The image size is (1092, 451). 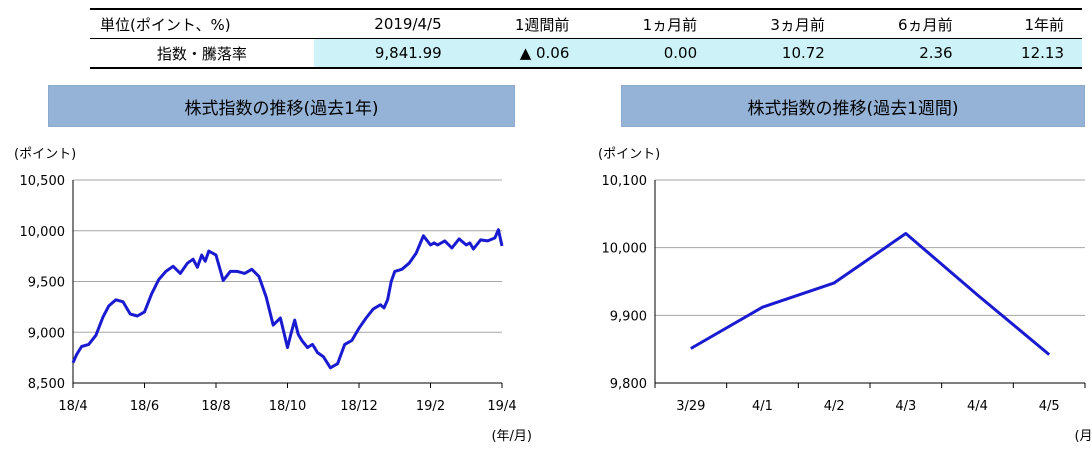 What do you see at coordinates (690, 406) in the screenshot?
I see `chart2-x-tick-label: 3/29` at bounding box center [690, 406].